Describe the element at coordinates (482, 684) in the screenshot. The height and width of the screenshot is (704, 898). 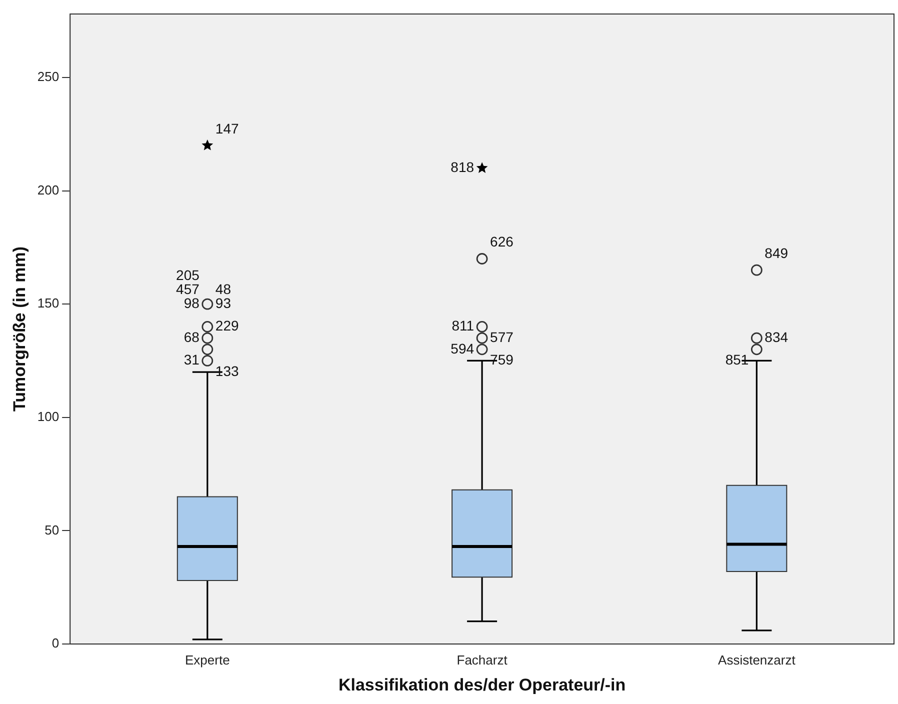
I see `x-axis-title: Klassifikation des/der Operateur/-in` at that location.